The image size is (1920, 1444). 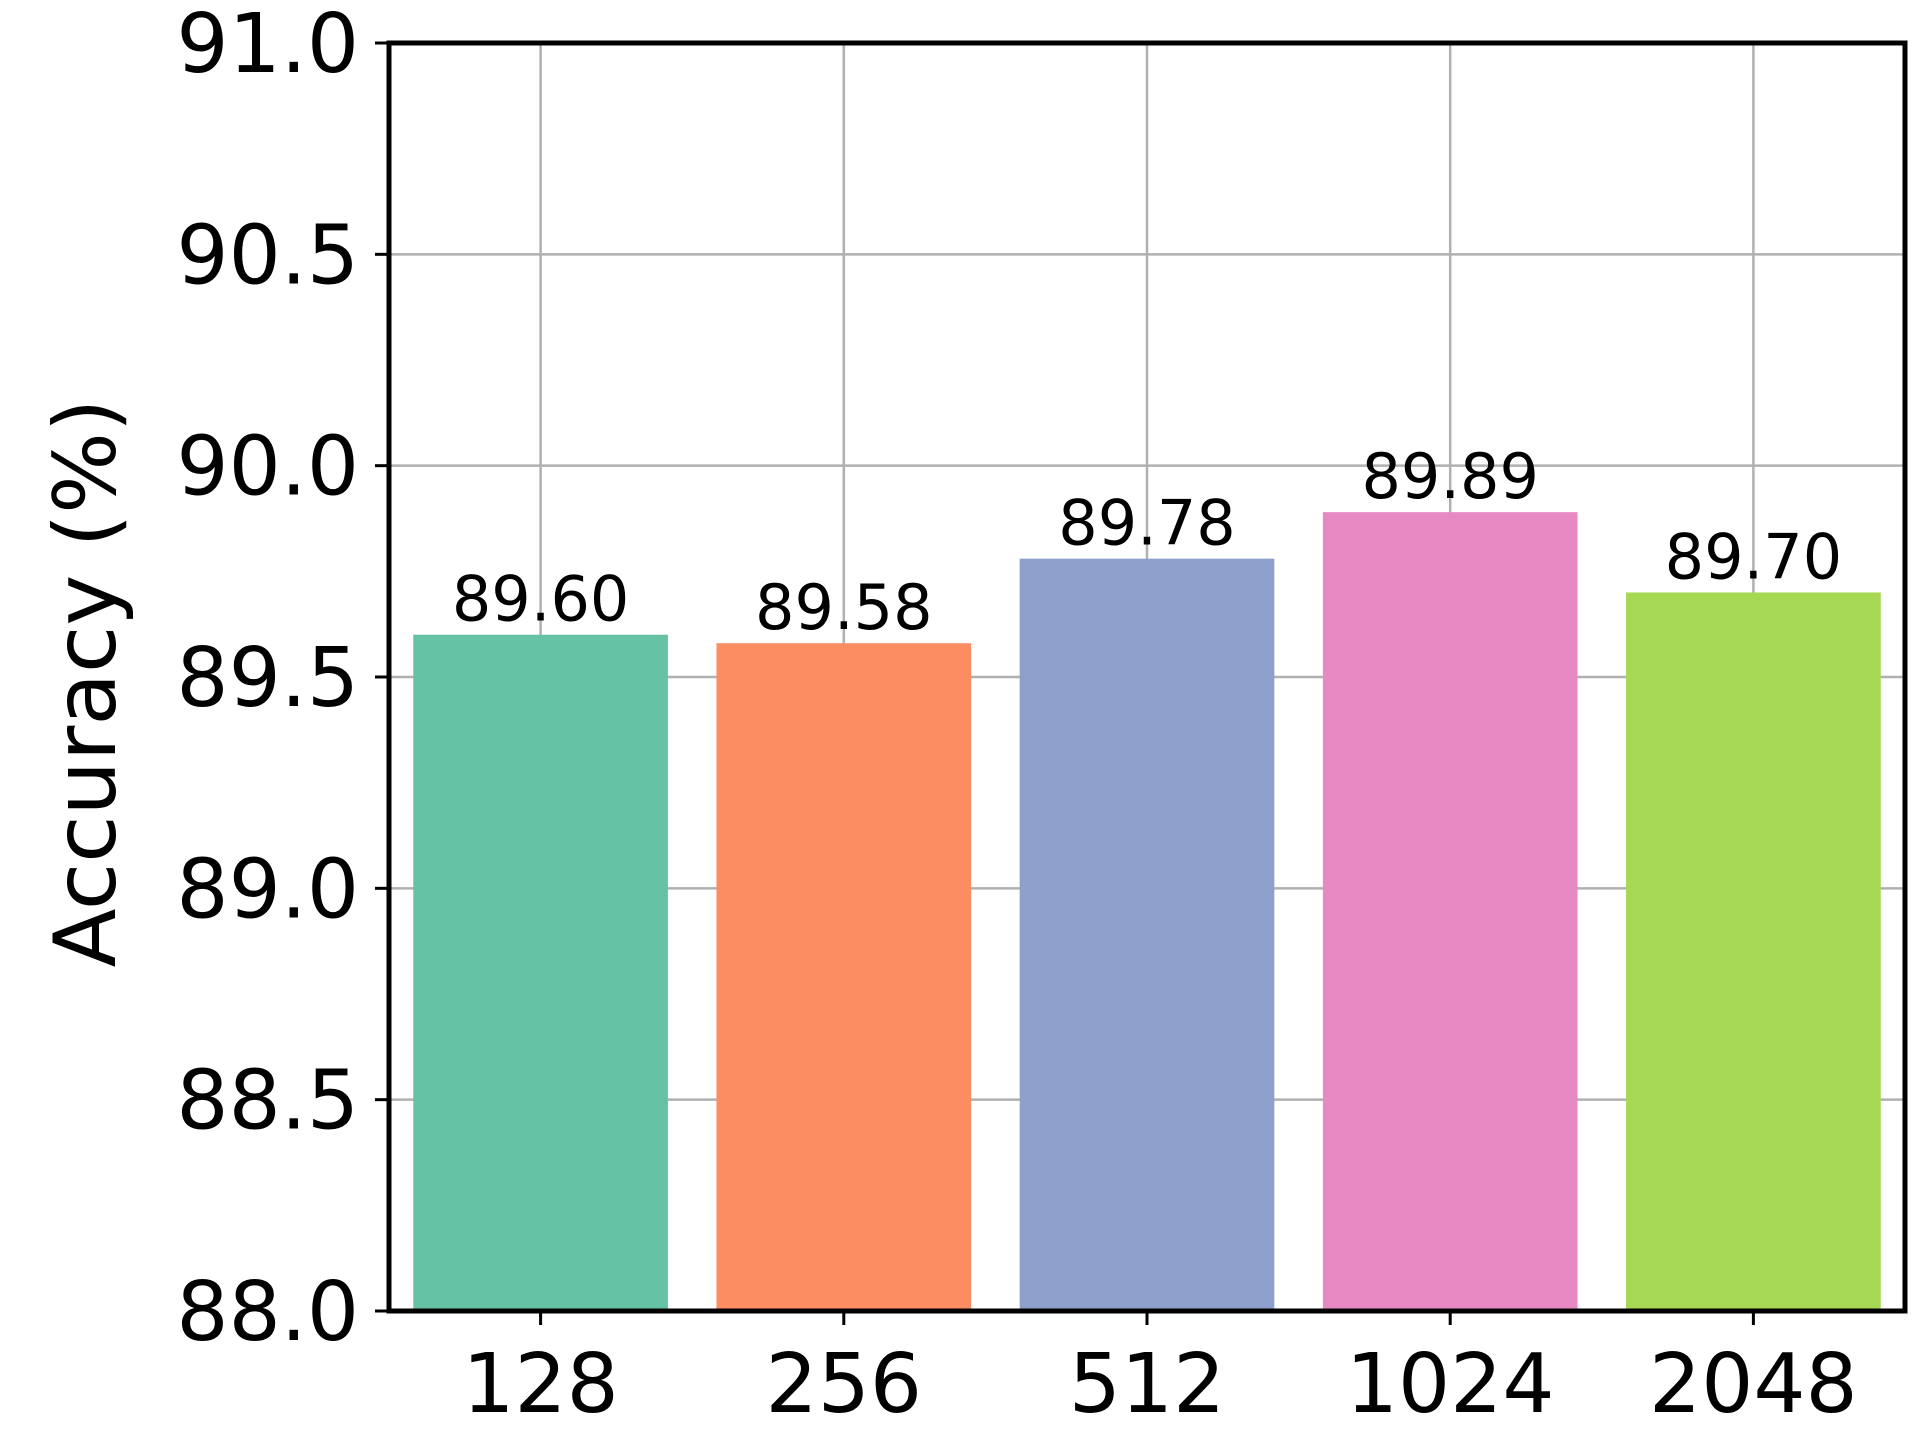 What do you see at coordinates (1753, 951) in the screenshot?
I see `bar-2048` at bounding box center [1753, 951].